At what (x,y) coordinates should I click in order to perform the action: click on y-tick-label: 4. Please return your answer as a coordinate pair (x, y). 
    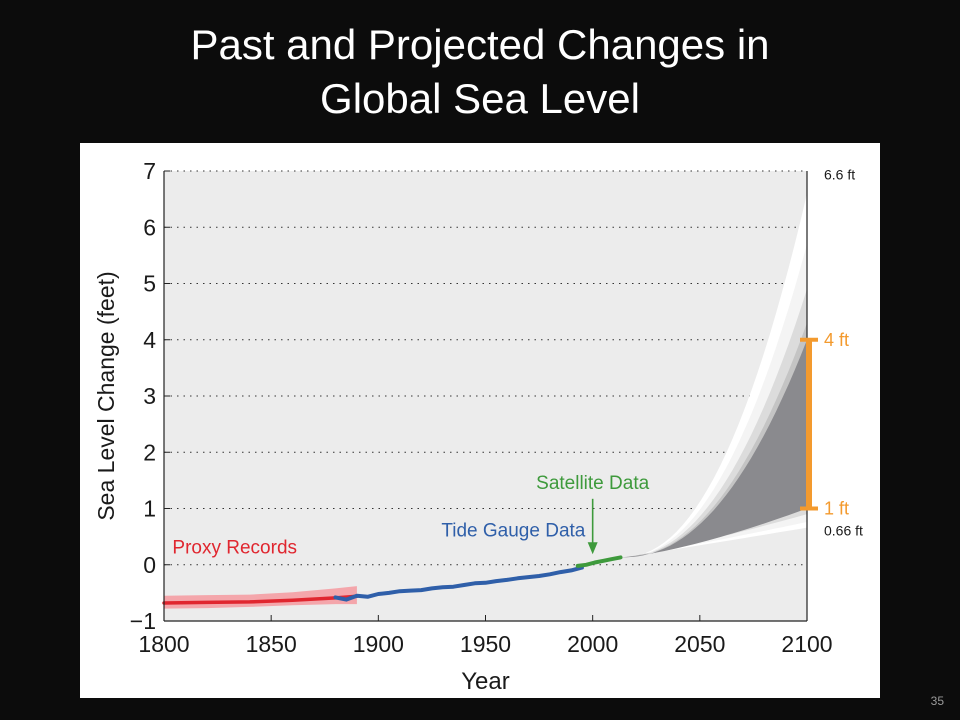
    Looking at the image, I should click on (149, 340).